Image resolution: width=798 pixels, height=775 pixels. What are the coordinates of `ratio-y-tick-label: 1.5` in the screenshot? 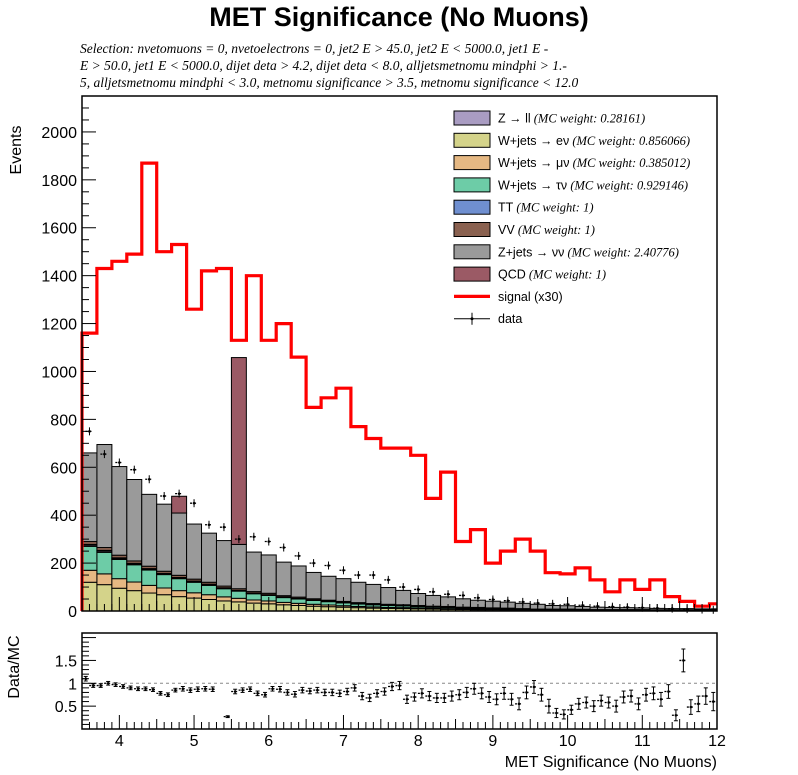 It's located at (66, 661).